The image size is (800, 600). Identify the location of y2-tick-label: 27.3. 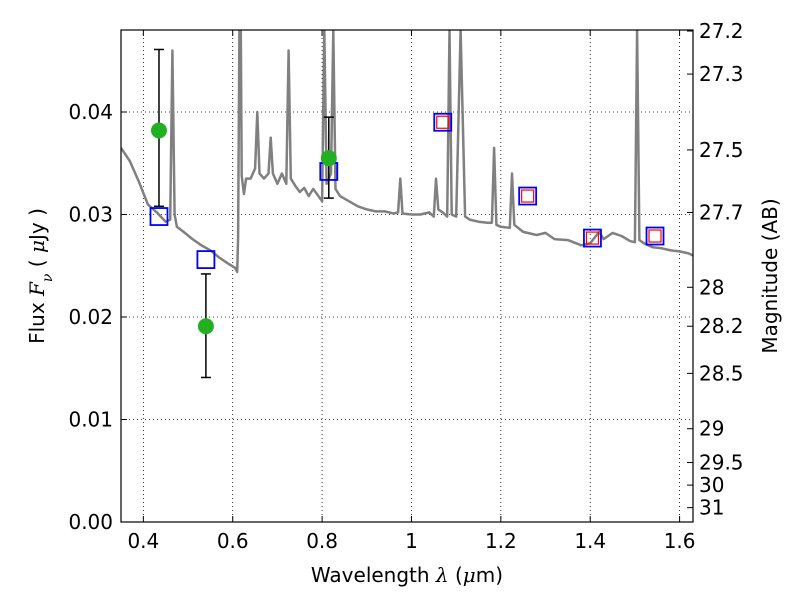
(721, 74).